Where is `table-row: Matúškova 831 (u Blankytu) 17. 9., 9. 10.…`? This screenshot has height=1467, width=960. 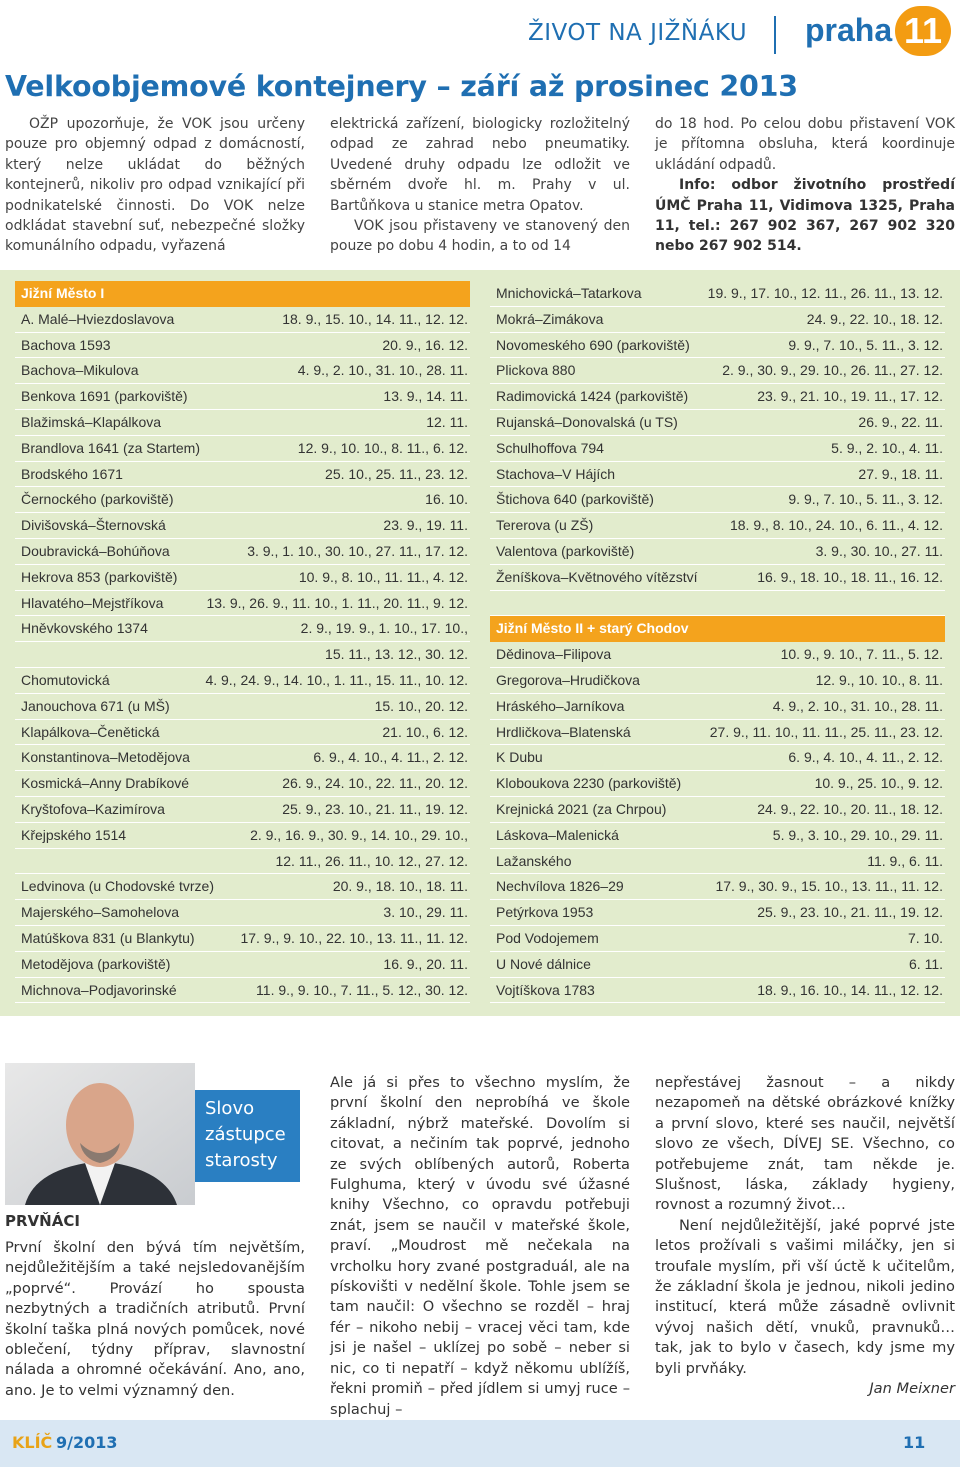 table-row: Matúškova 831 (u Blankytu) 17. 9., 9. 10.… is located at coordinates (242, 939).